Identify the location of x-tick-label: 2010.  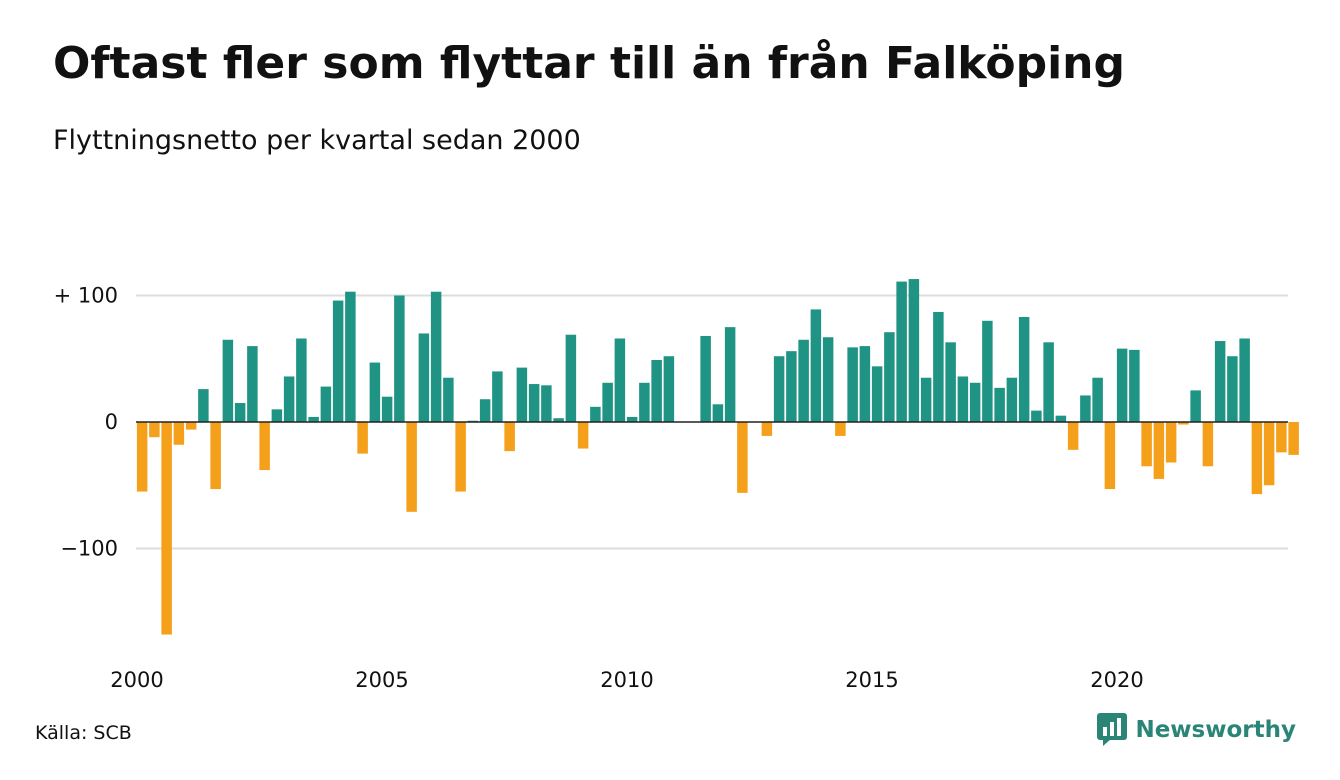
(626, 680).